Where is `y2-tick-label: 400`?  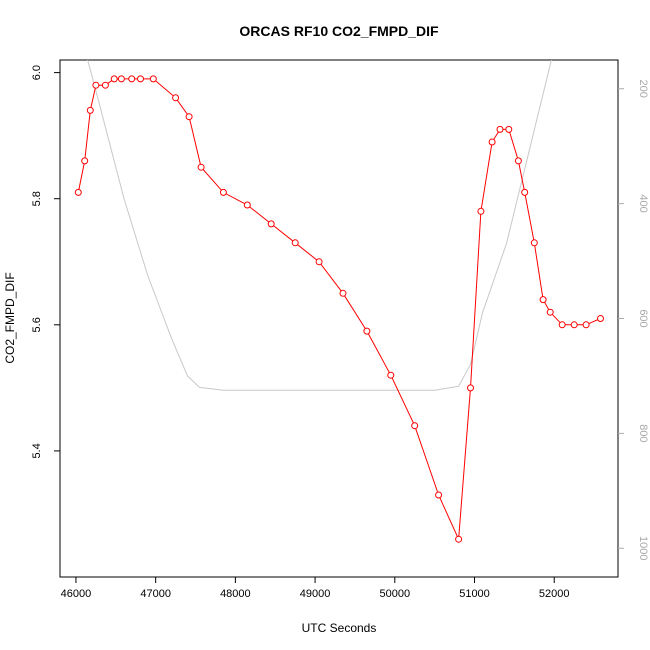 y2-tick-label: 400 is located at coordinates (643, 203).